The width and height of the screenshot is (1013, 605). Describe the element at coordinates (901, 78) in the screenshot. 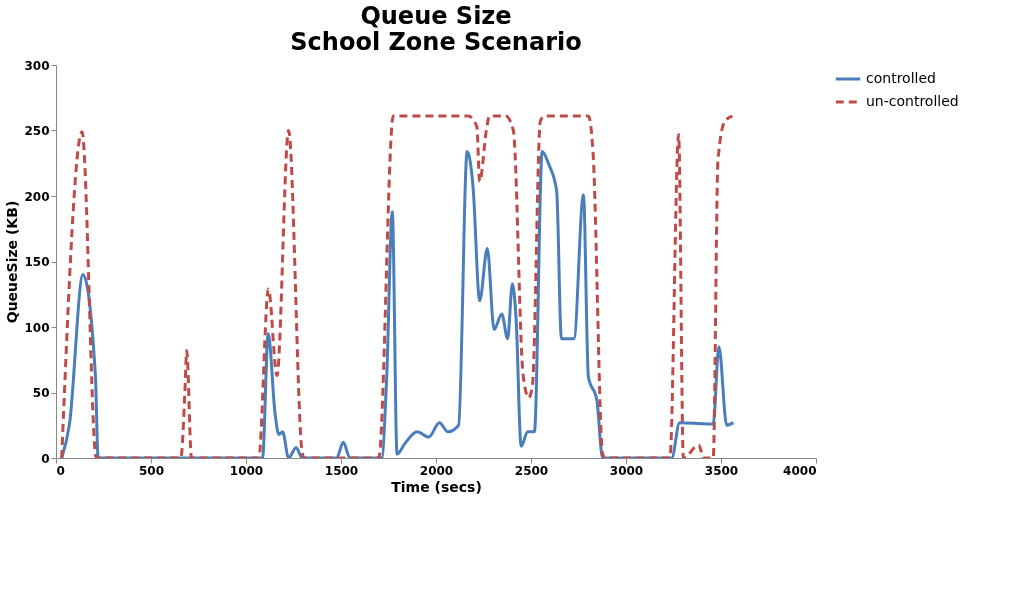

I see `legend-label: controlled` at that location.